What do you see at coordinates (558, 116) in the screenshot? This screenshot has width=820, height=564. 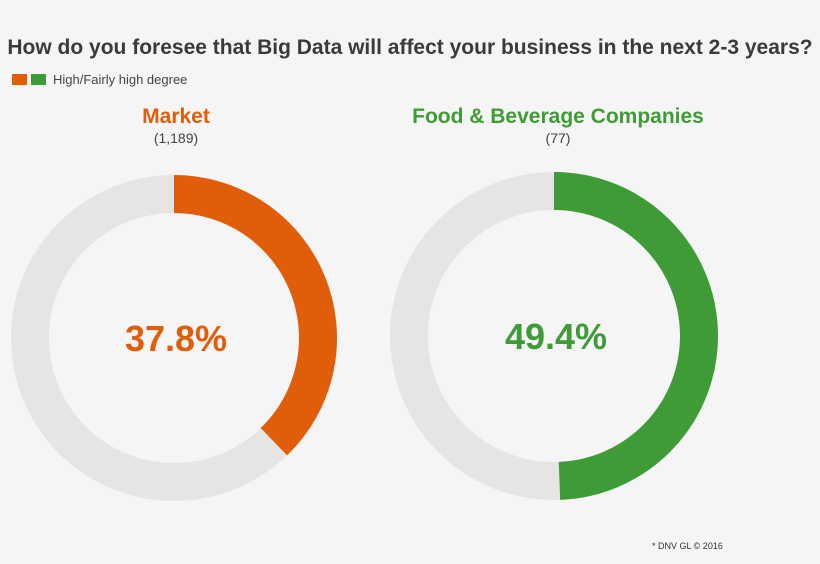 I see `food-beverage-title: Food & Beverage Companies` at bounding box center [558, 116].